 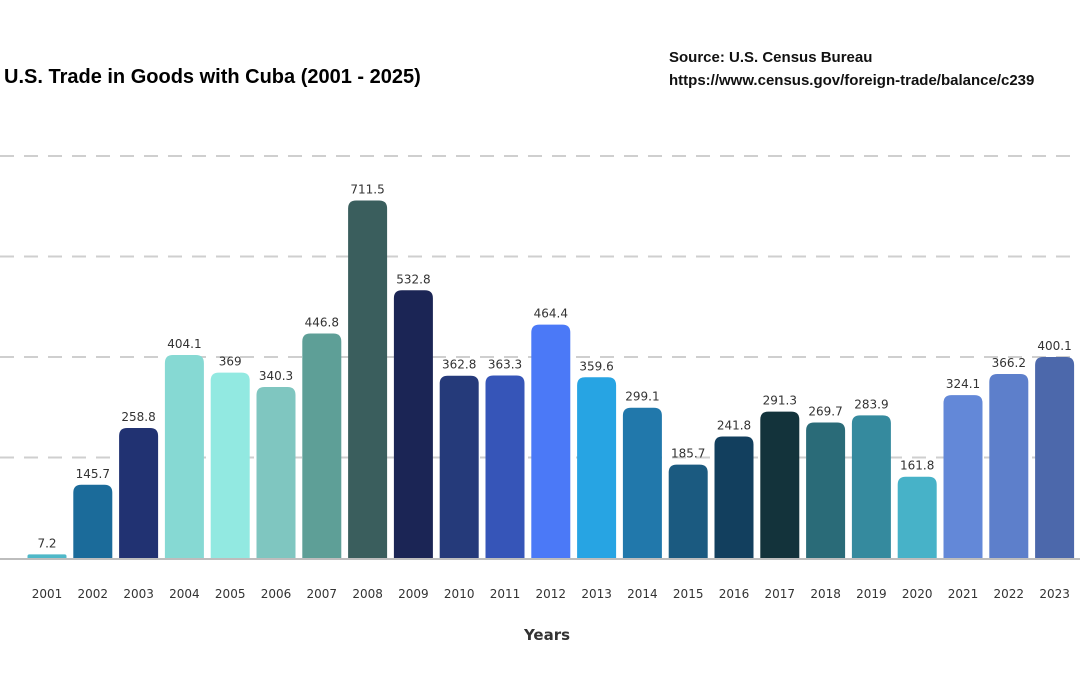 What do you see at coordinates (917, 517) in the screenshot?
I see `bar-2020` at bounding box center [917, 517].